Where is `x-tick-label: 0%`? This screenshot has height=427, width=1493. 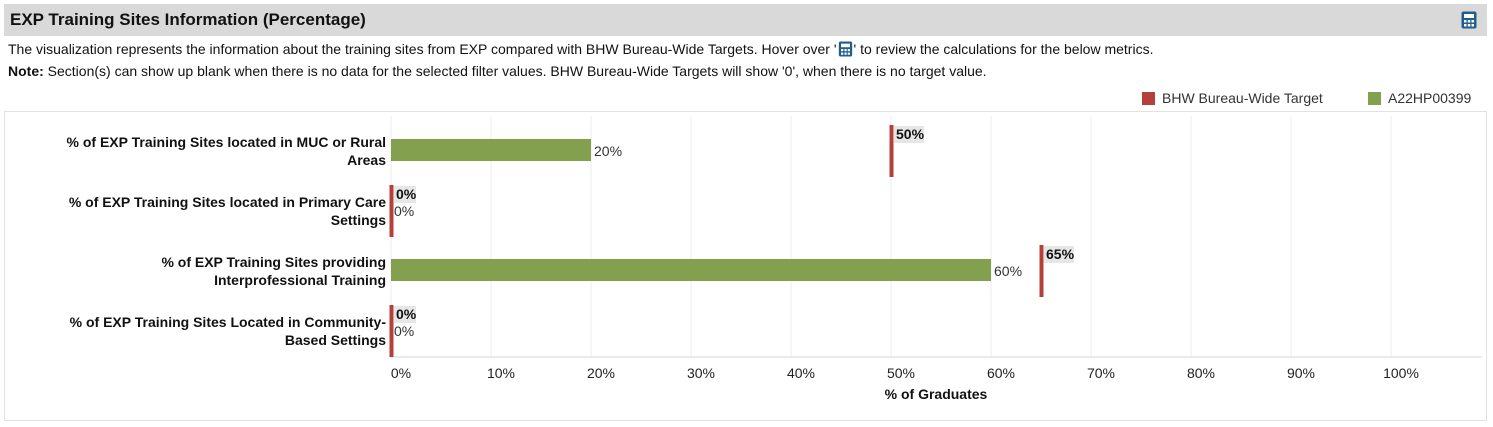 x-tick-label: 0% is located at coordinates (401, 373).